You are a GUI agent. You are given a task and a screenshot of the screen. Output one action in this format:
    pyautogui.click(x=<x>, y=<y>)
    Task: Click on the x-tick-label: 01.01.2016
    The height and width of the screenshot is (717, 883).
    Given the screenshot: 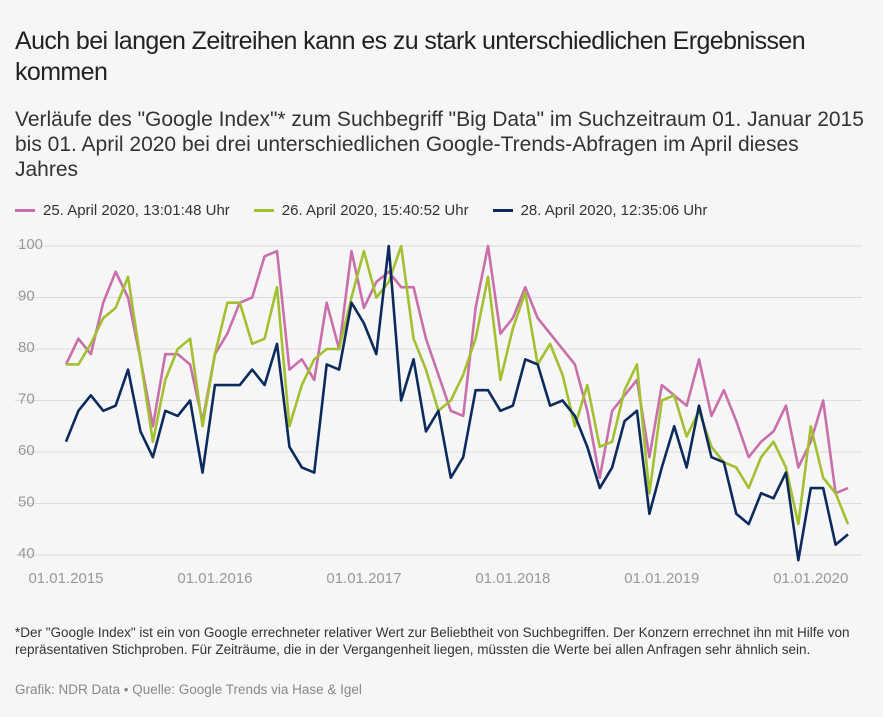 What is the action you would take?
    pyautogui.click(x=214, y=578)
    